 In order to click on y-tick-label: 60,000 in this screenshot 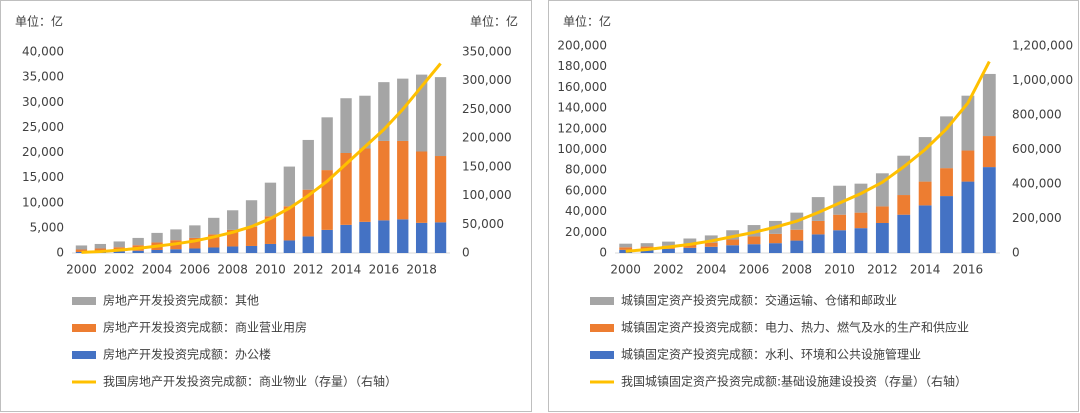, I will do `click(586, 190)`.